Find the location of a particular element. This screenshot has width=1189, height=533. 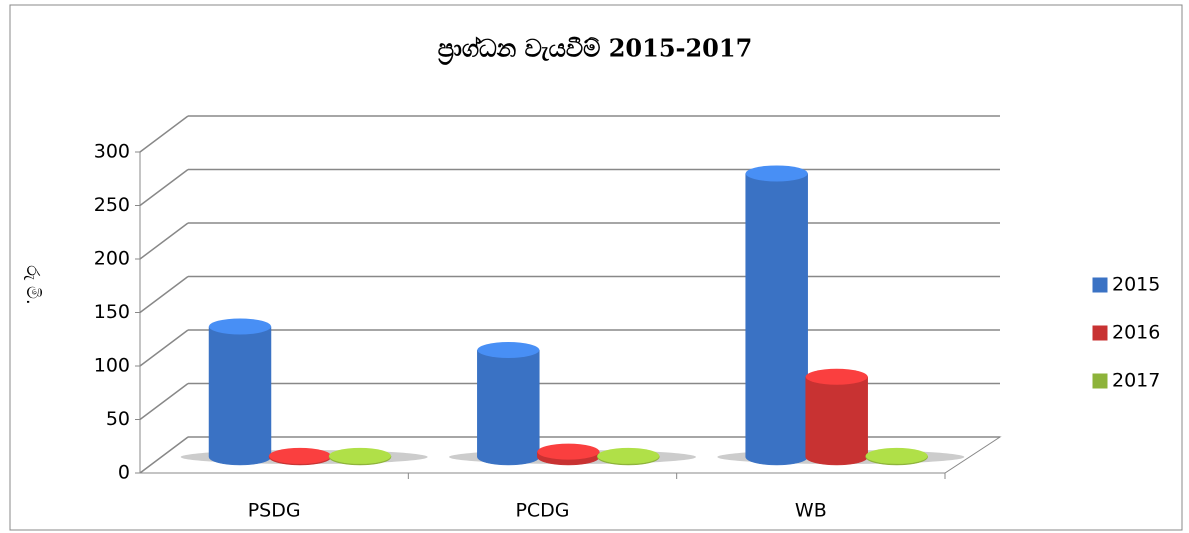

x-tick-label: PCDG is located at coordinates (542, 511).